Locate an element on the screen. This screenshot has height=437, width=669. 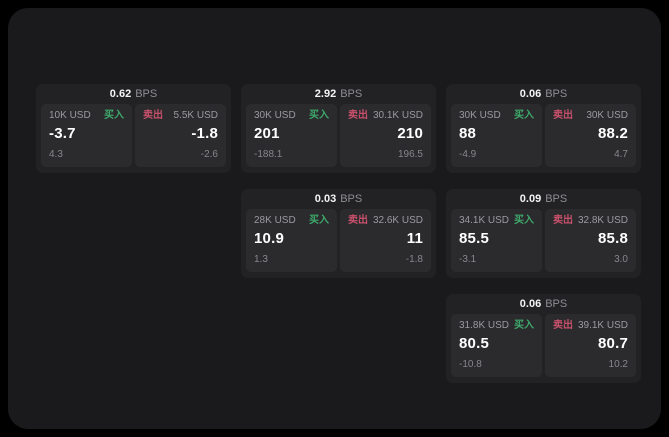
card-header: 0.09 BPS is located at coordinates (543, 199).